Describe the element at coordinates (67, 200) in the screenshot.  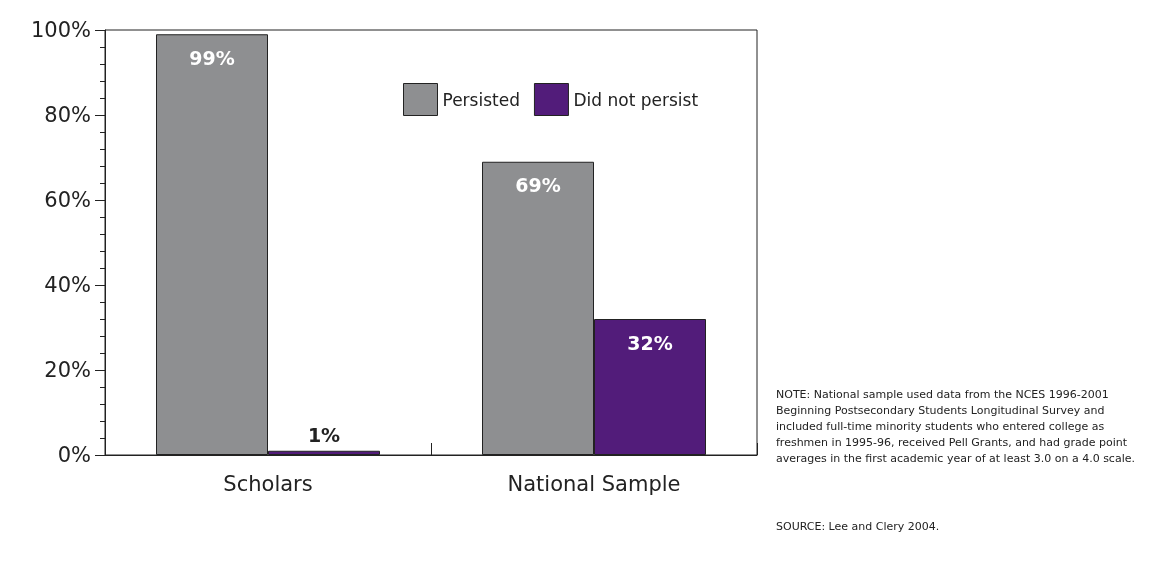
I see `y-tick-label: 60%` at that location.